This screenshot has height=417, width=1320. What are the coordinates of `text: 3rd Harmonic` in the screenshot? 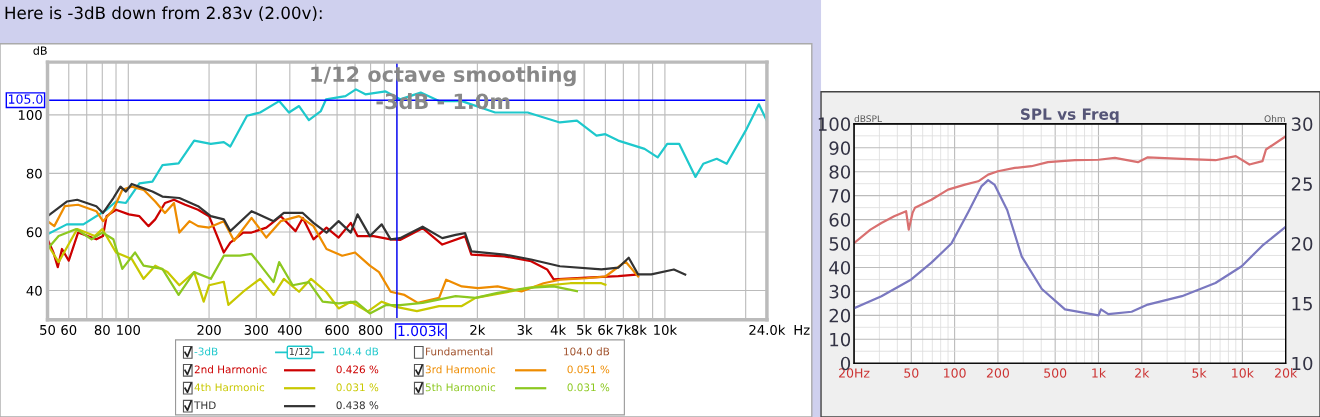 It's located at (460, 369).